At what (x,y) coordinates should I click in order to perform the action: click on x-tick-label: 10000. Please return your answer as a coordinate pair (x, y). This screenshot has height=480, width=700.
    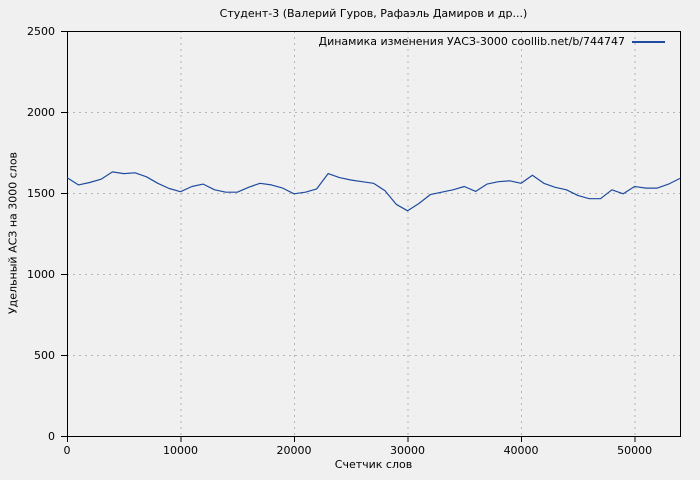
    Looking at the image, I should click on (181, 450).